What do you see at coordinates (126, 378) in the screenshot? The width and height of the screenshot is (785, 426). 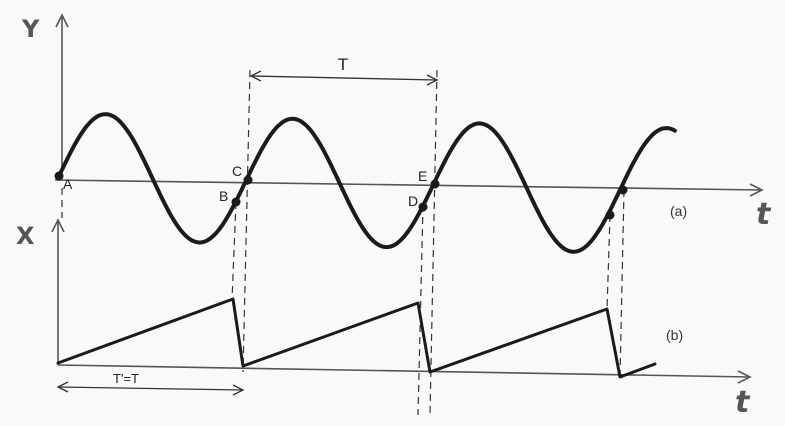 I see `sweep-period-label: T'=T` at bounding box center [126, 378].